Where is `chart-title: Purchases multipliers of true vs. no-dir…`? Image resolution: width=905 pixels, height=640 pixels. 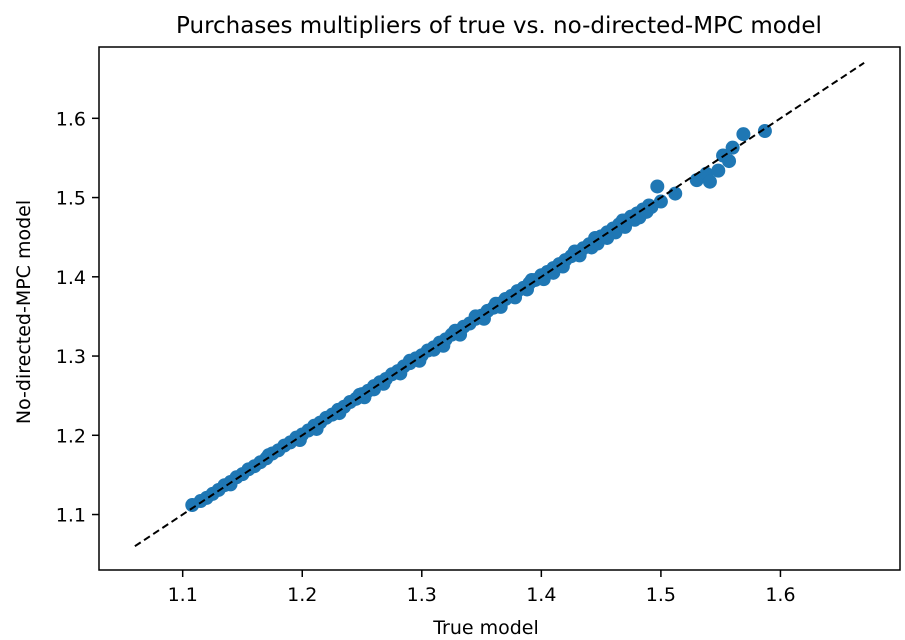
chart-title: Purchases multipliers of true vs. no-dir… is located at coordinates (499, 26).